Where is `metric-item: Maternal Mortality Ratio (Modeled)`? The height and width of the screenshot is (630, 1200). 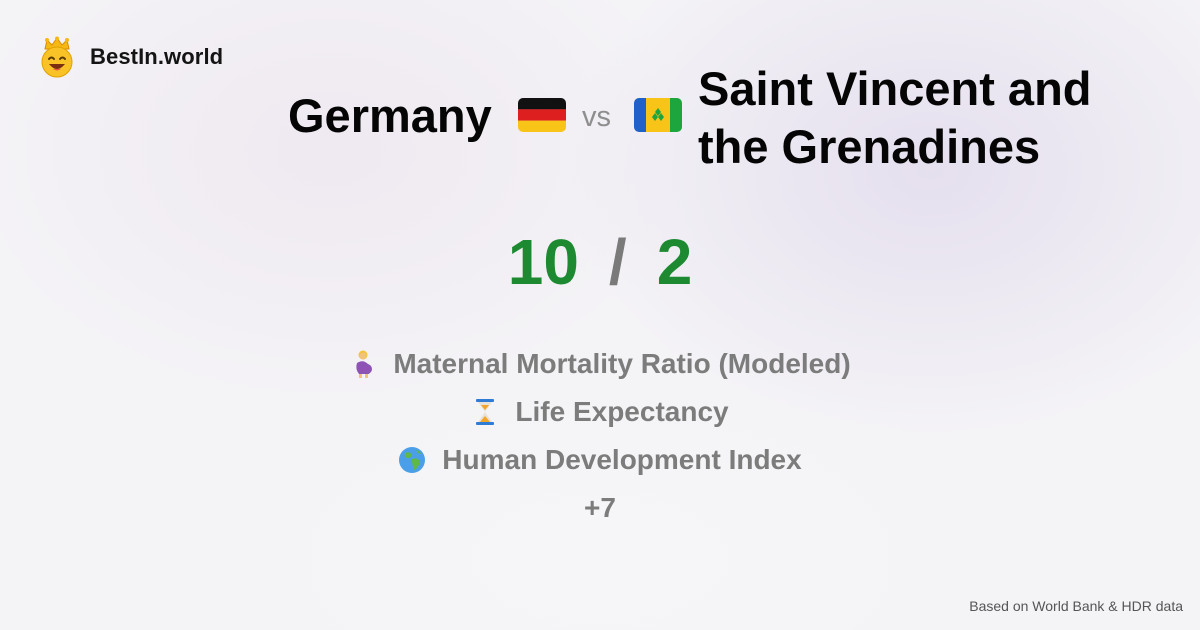 metric-item: Maternal Mortality Ratio (Modeled) is located at coordinates (600, 364).